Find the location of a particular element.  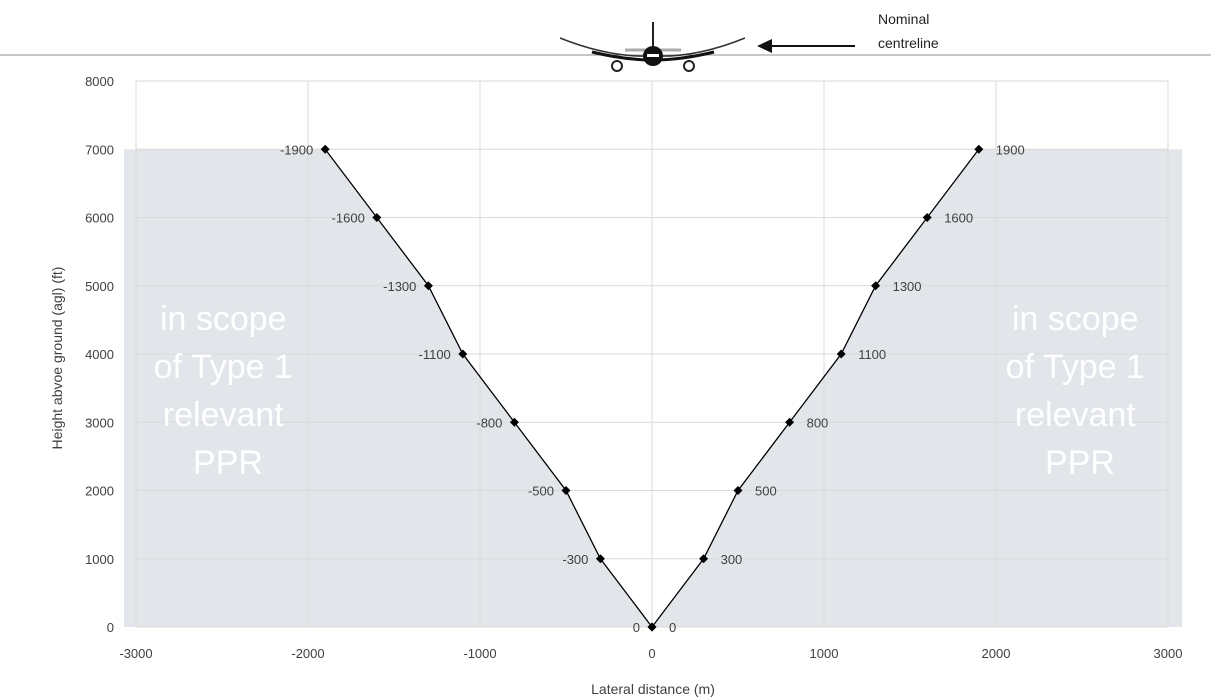

y-tick-label: 6000 is located at coordinates (99, 218).